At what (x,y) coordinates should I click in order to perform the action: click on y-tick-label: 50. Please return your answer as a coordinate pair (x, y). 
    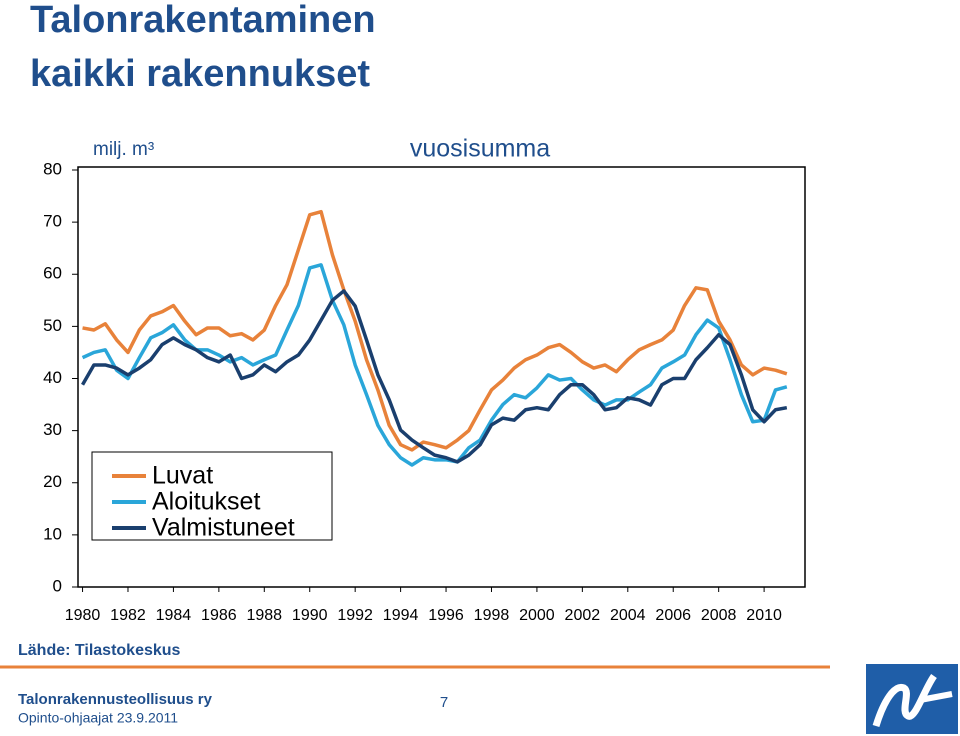
    Looking at the image, I should click on (52, 325).